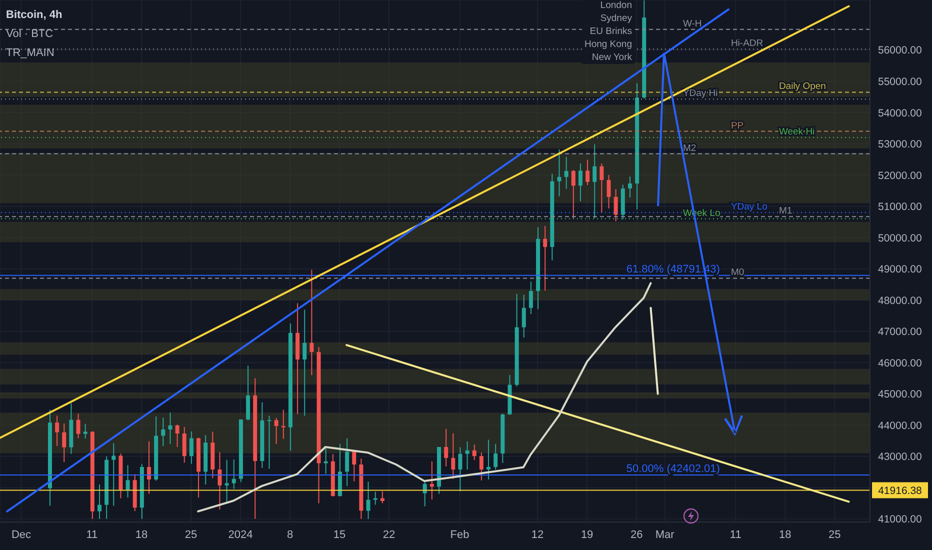 This screenshot has width=932, height=550. What do you see at coordinates (900, 332) in the screenshot?
I see `y-tick-label: 47000.00` at bounding box center [900, 332].